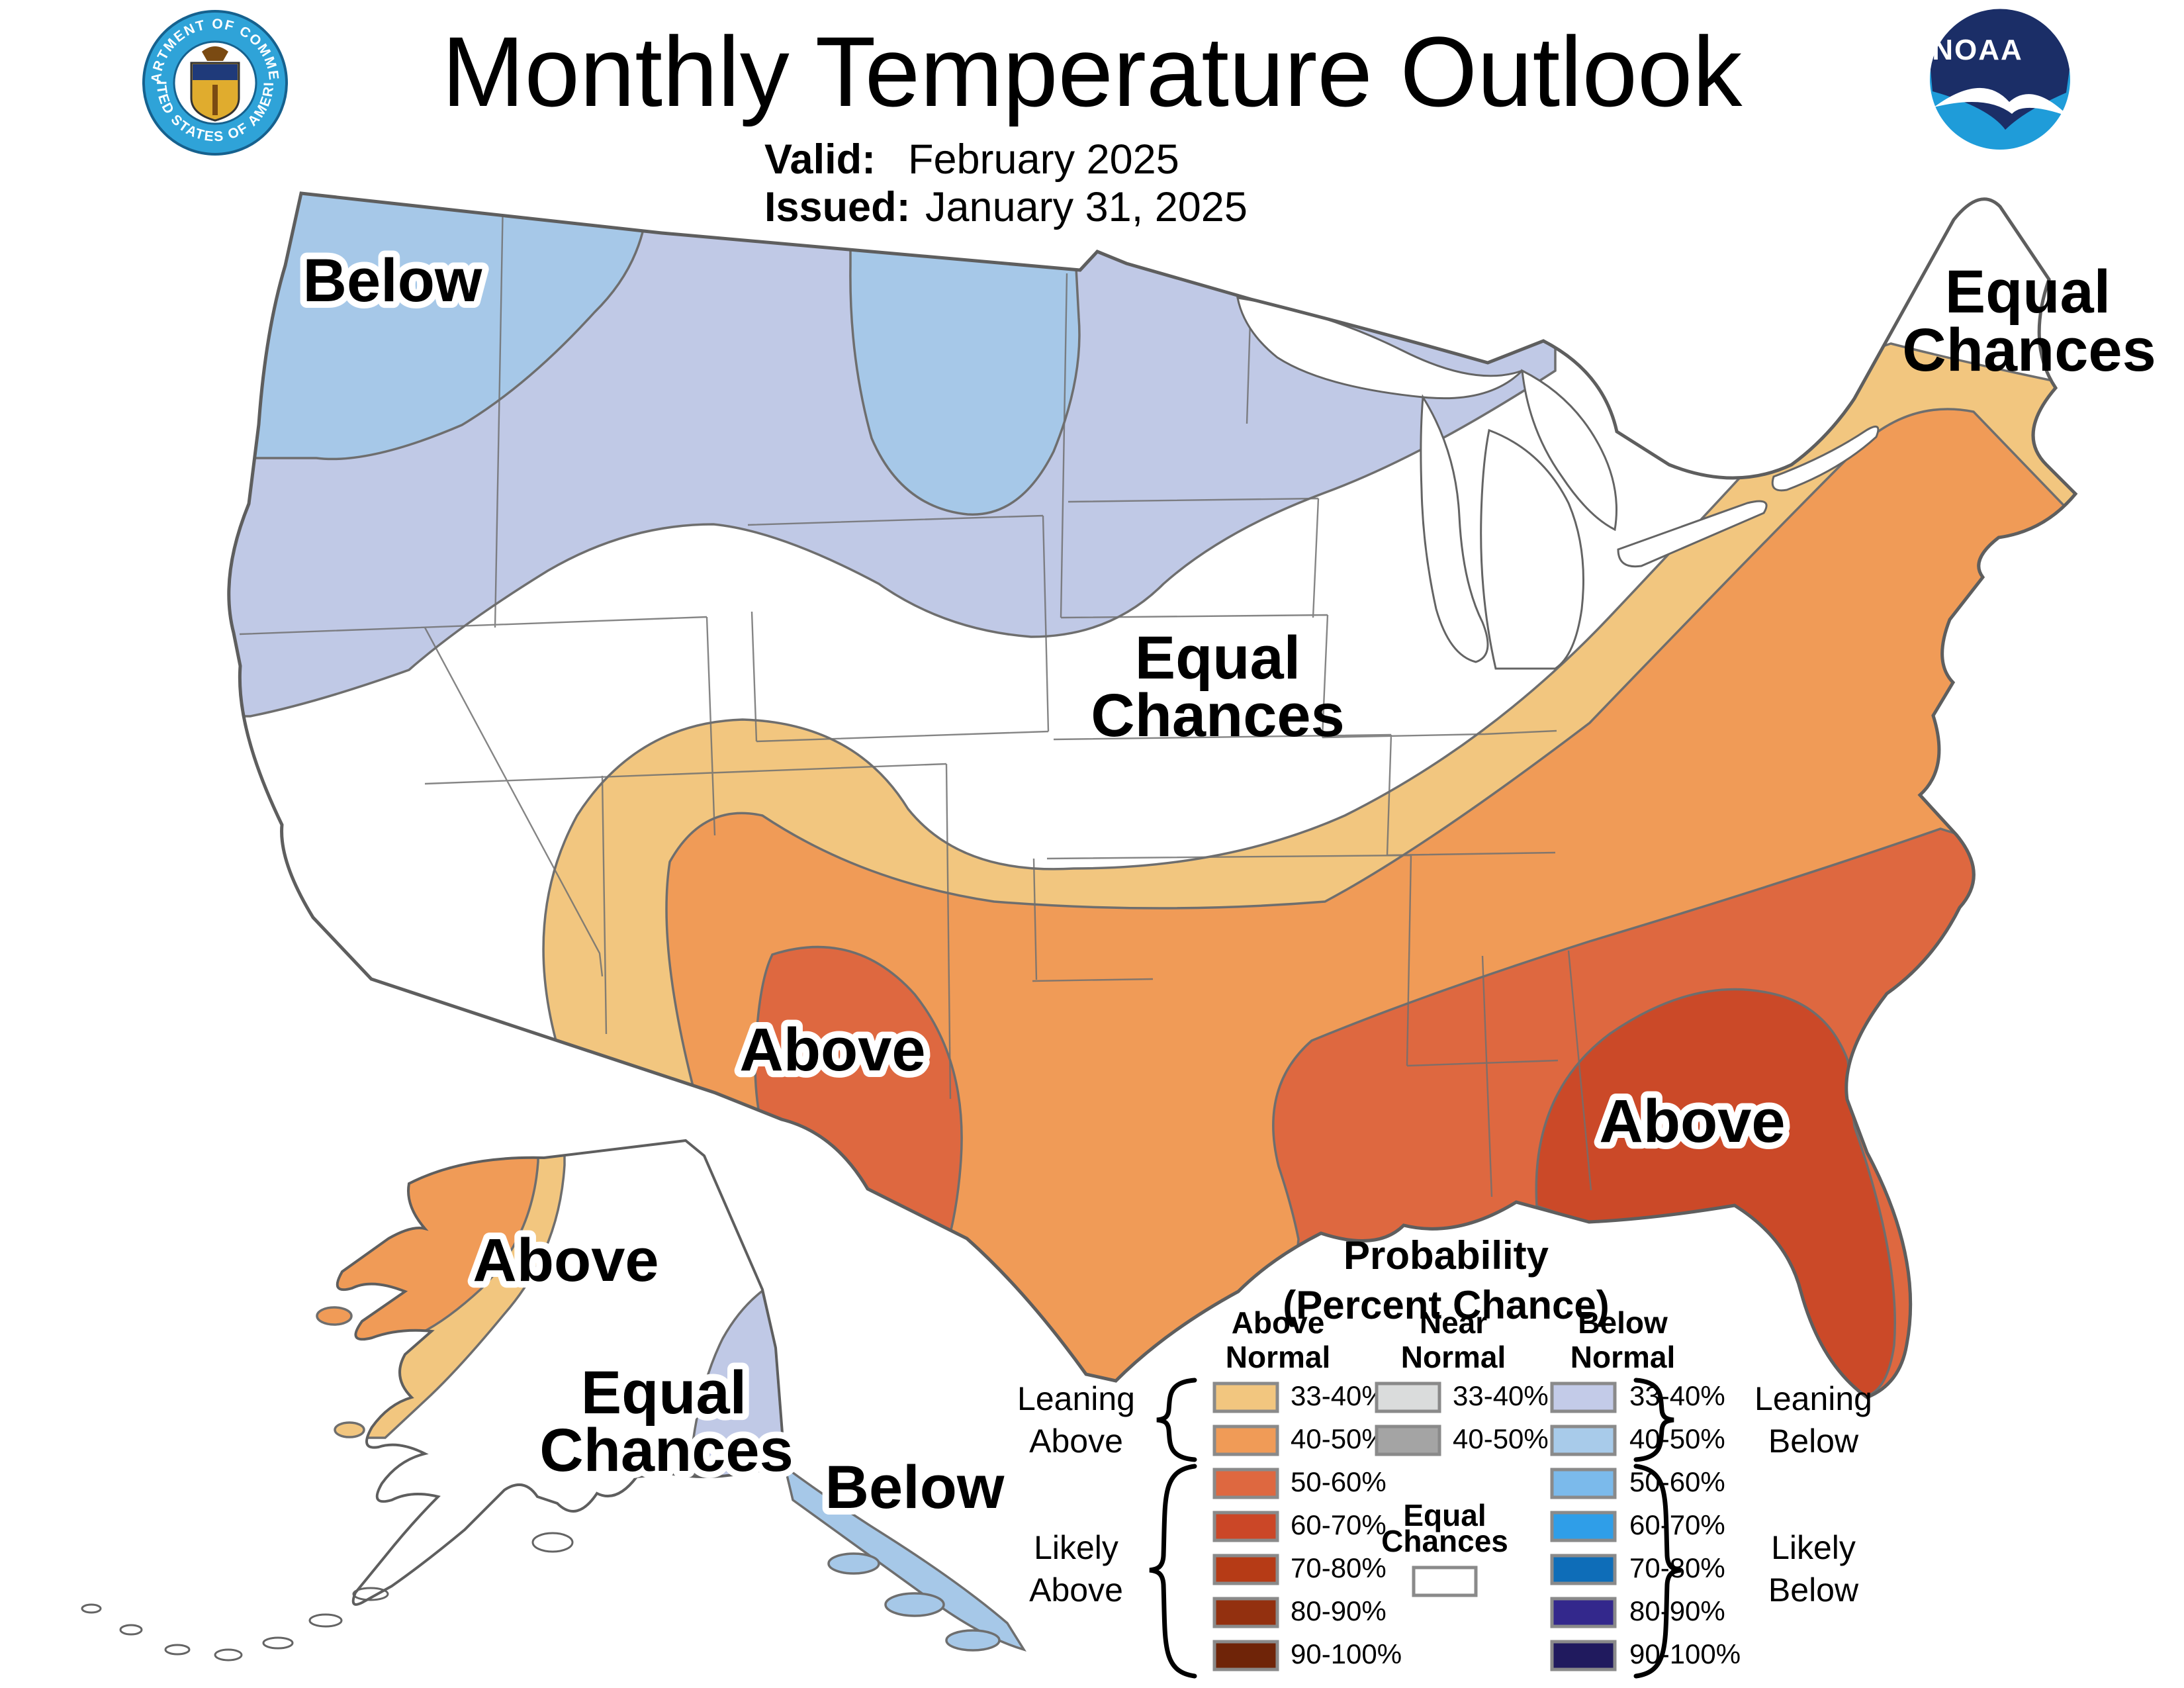  I want to click on leaning-below-brace, so click(1653, 1420).